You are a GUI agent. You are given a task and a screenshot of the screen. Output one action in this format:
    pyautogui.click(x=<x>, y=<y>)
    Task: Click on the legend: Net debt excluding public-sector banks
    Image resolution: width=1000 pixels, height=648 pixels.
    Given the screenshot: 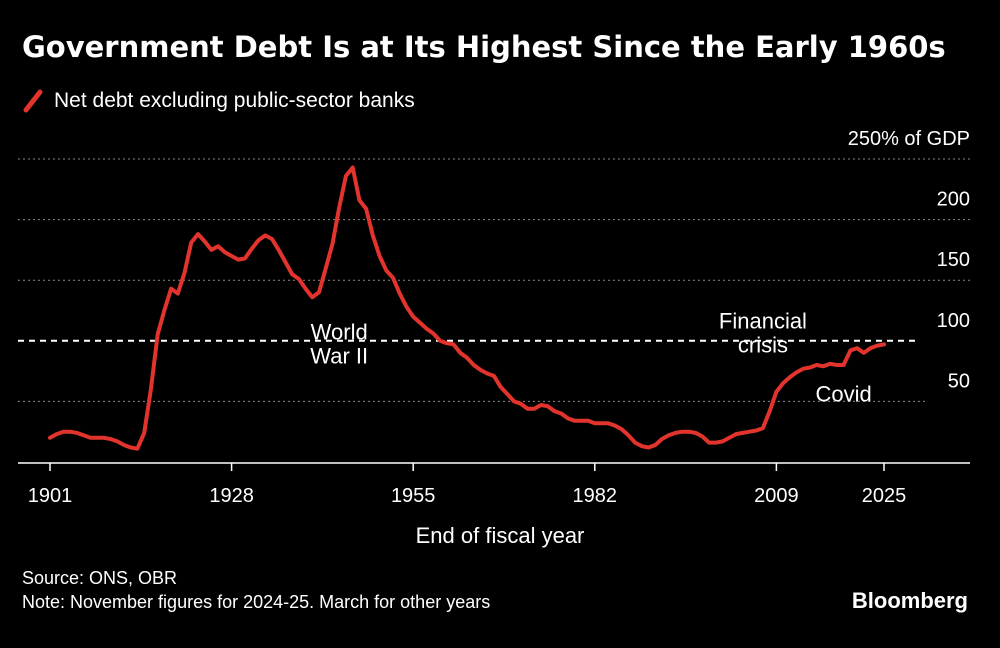 What is the action you would take?
    pyautogui.click(x=218, y=101)
    